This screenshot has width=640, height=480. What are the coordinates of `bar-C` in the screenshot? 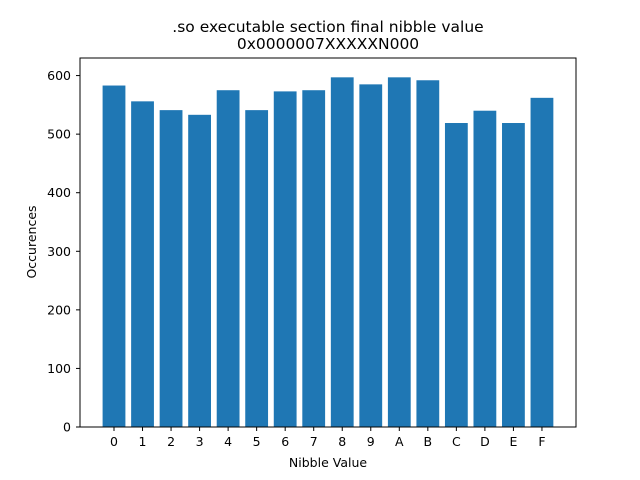 It's located at (456, 275).